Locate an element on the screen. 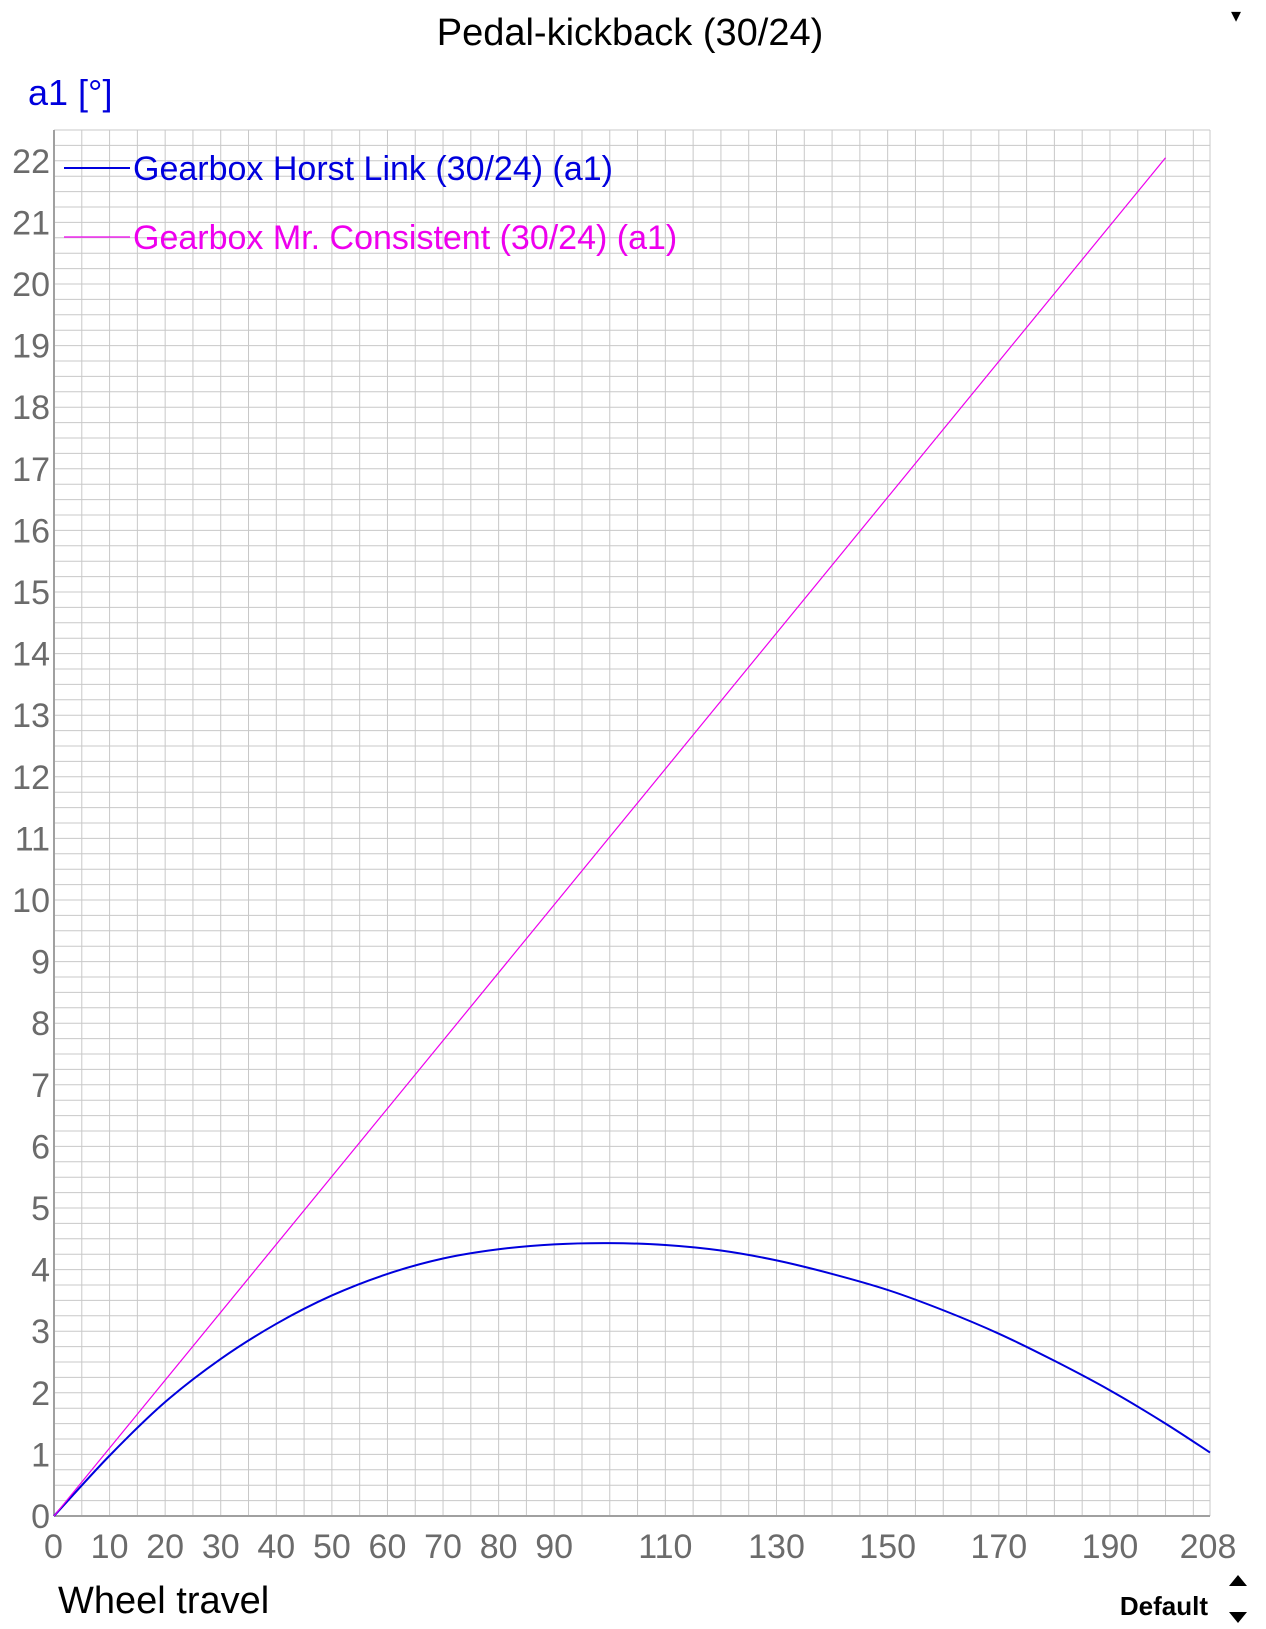 The width and height of the screenshot is (1266, 1629). up-down-spinner-icon is located at coordinates (1238, 1599).